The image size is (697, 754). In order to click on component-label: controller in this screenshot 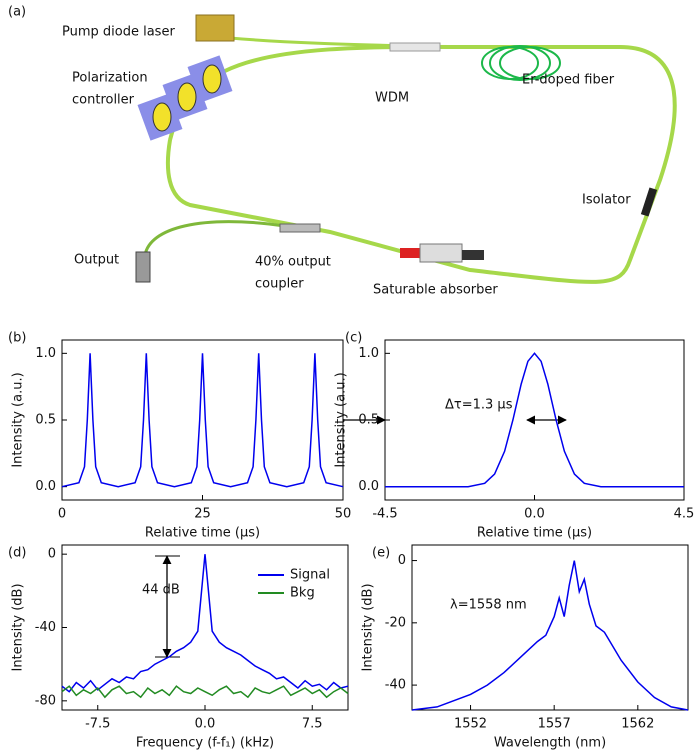, I will do `click(103, 100)`.